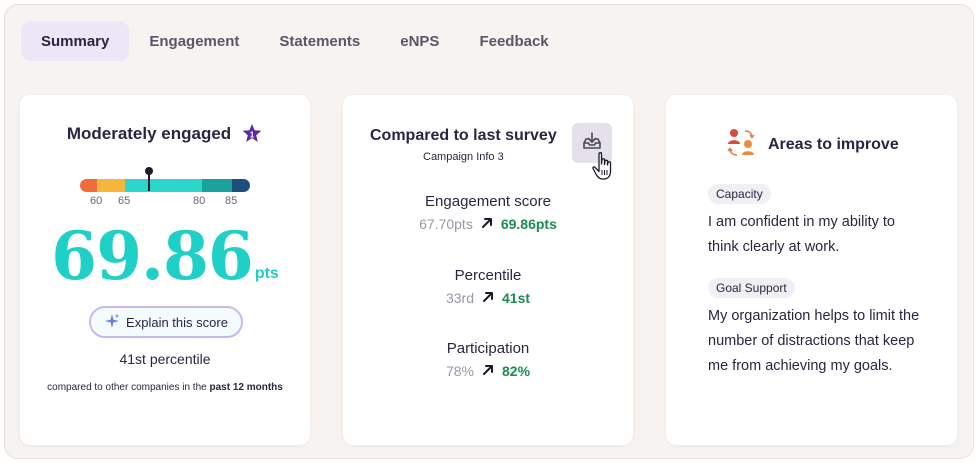  Describe the element at coordinates (266, 273) in the screenshot. I see `score-unit: pts` at that location.